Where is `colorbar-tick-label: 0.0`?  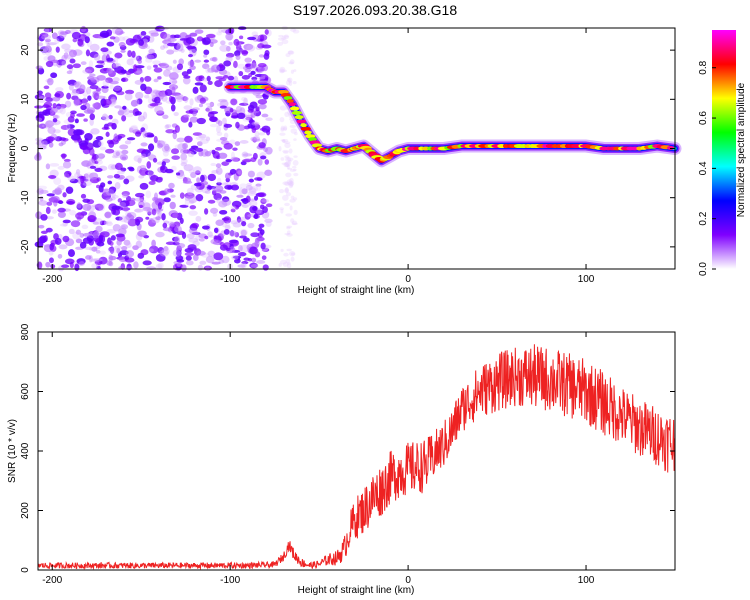 colorbar-tick-label: 0.0 is located at coordinates (703, 269).